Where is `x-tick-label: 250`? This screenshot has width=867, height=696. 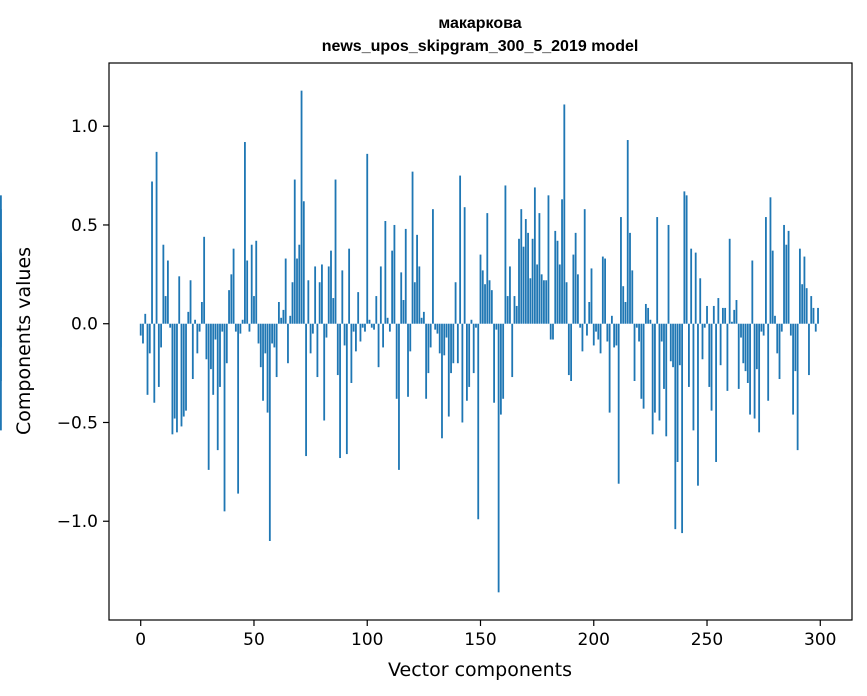 x-tick-label: 250 is located at coordinates (707, 640).